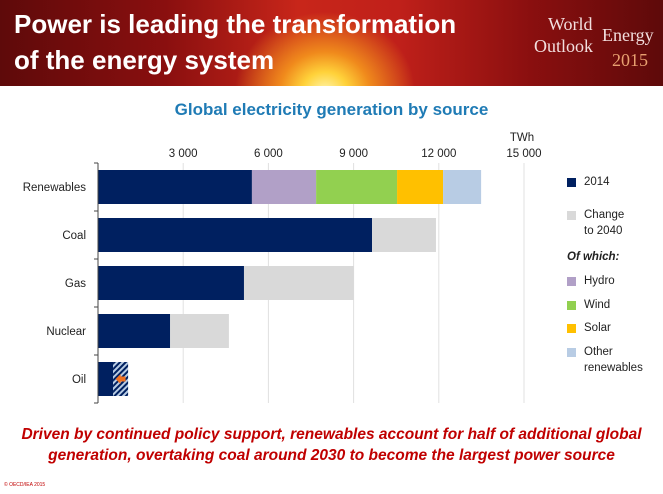 Image resolution: width=663 pixels, height=494 pixels. I want to click on bar-coal-change-to-2040, so click(404, 235).